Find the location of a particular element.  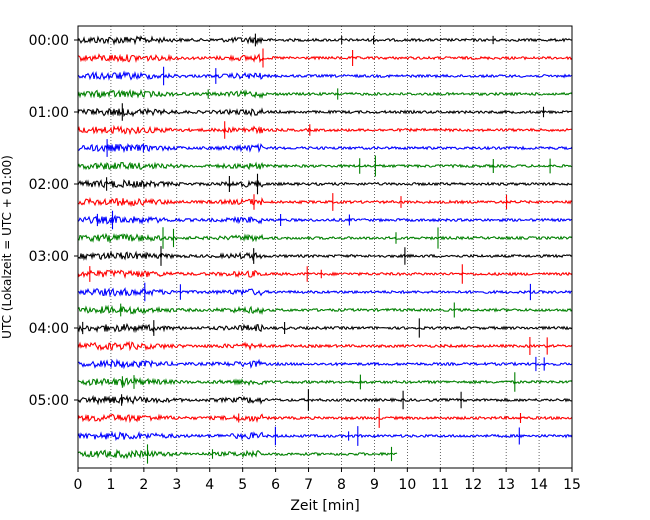

x-tick-label: 14 is located at coordinates (539, 485).